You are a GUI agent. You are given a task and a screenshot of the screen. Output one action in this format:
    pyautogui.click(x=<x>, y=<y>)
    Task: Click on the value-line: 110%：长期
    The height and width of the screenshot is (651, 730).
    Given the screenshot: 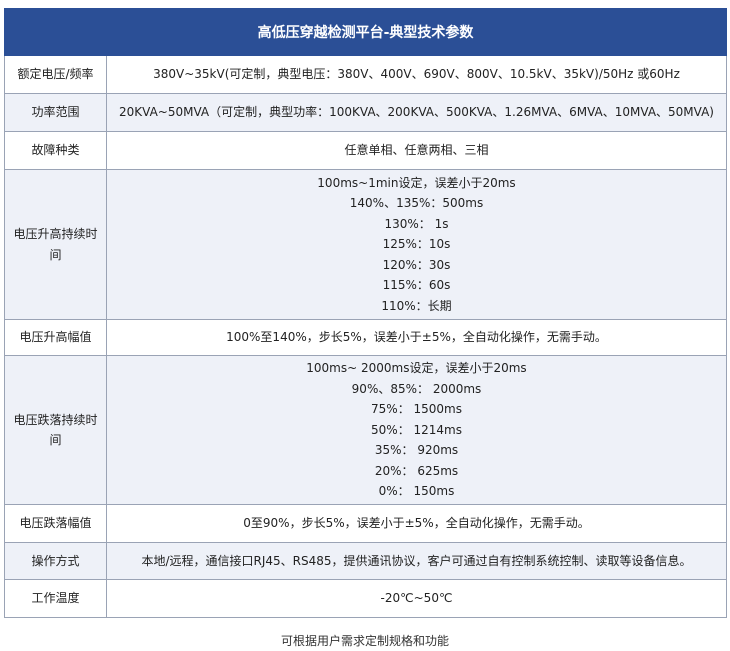 What is the action you would take?
    pyautogui.click(x=416, y=305)
    